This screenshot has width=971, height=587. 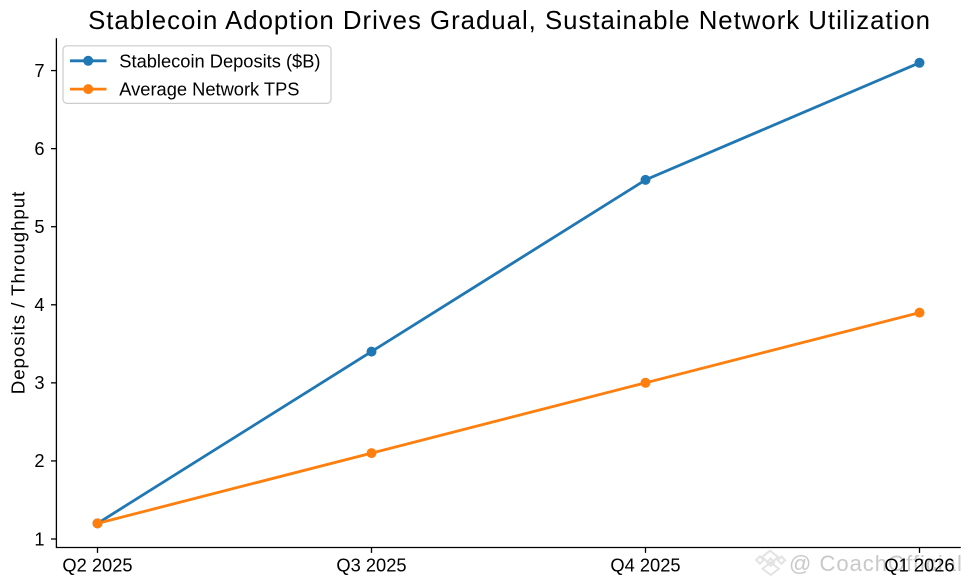 I want to click on svg-text: Q3 2025, so click(x=371, y=565).